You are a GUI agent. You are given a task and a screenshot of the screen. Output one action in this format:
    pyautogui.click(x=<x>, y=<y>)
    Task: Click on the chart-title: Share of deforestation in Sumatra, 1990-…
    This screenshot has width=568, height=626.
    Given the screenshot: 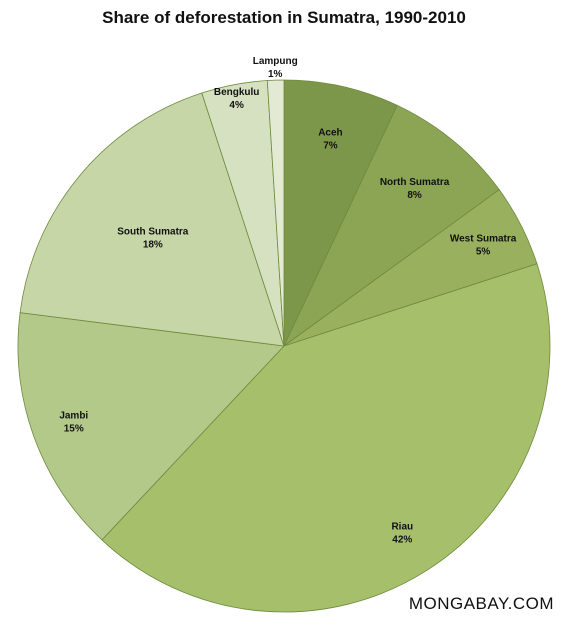 What is the action you would take?
    pyautogui.click(x=284, y=17)
    